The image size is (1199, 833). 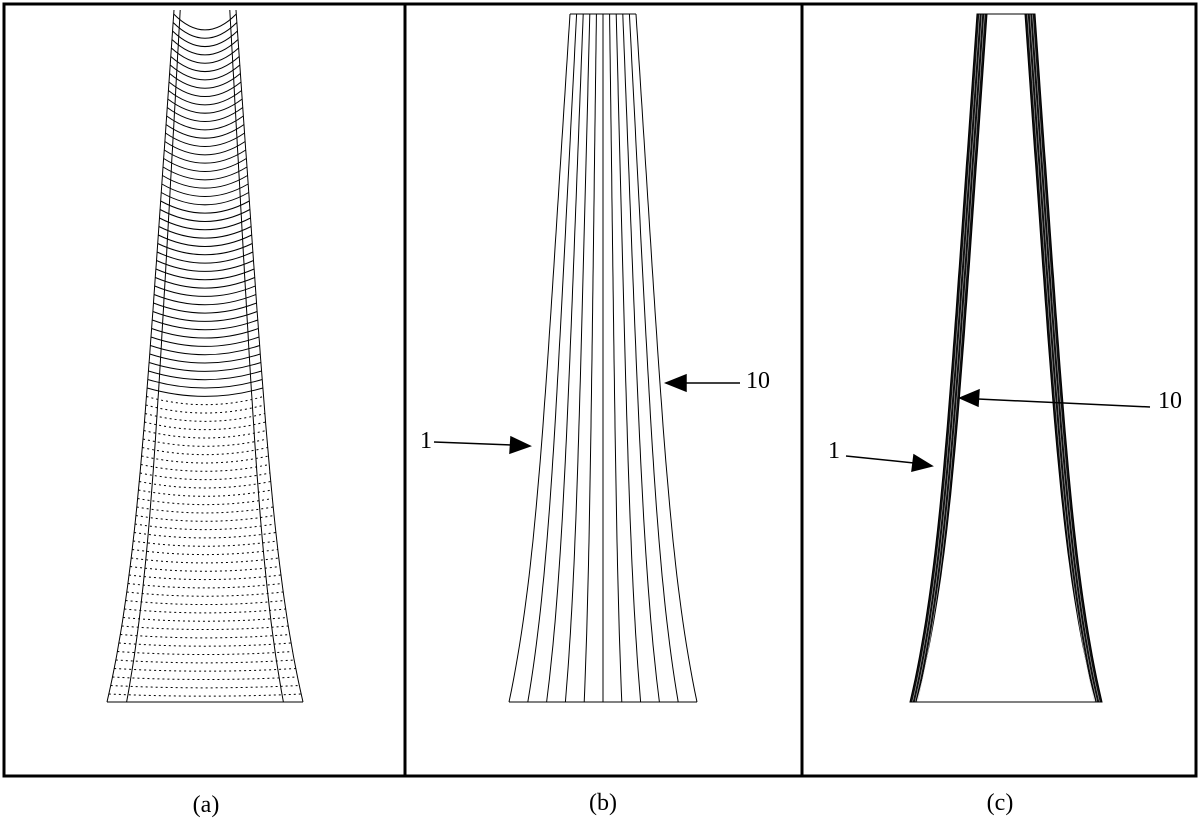 I want to click on caption: (c), so click(x=1000, y=803).